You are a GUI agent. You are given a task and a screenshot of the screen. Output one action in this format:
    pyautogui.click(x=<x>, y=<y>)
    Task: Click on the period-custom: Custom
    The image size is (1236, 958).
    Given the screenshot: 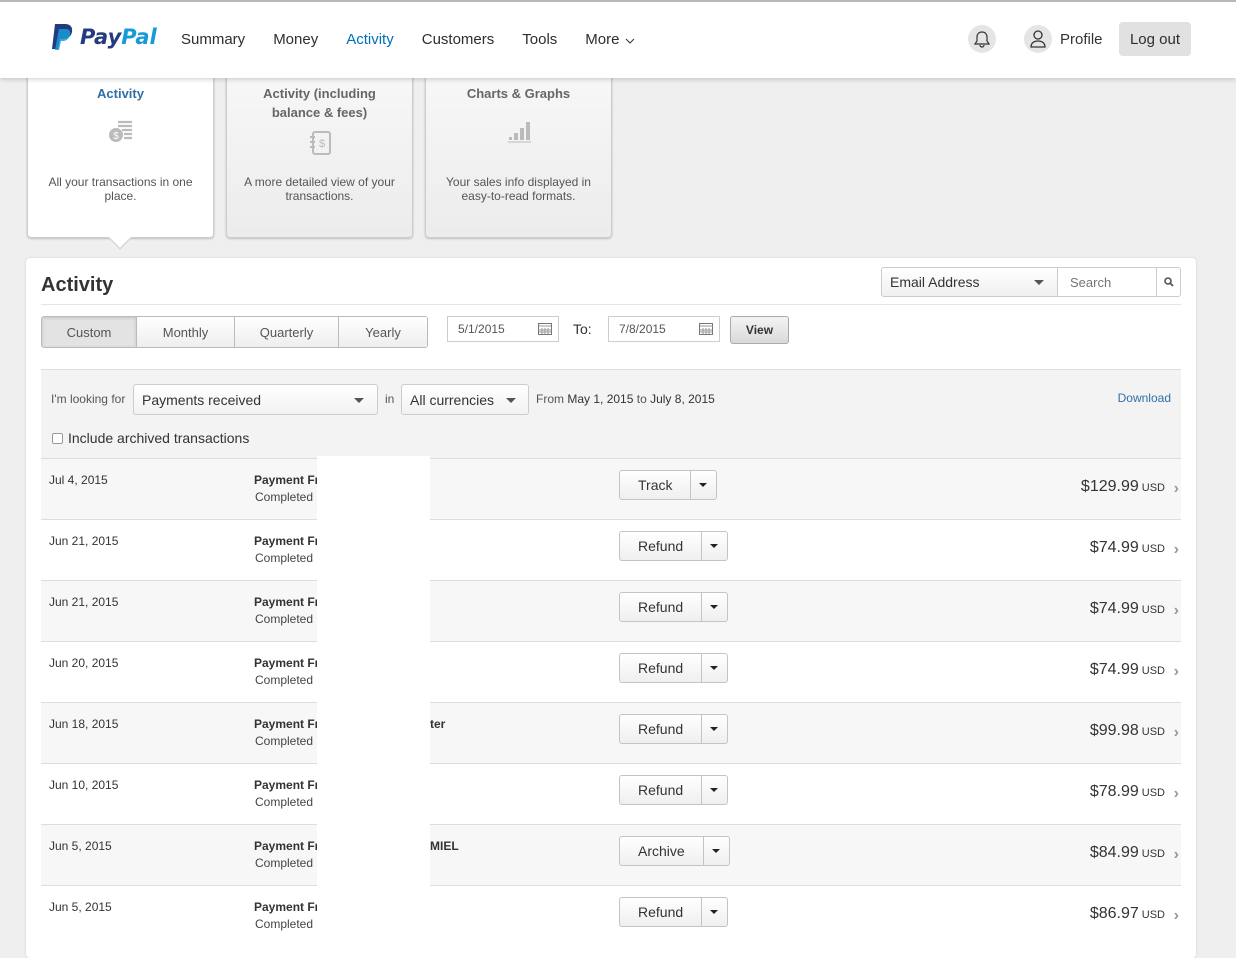 What is the action you would take?
    pyautogui.click(x=89, y=332)
    